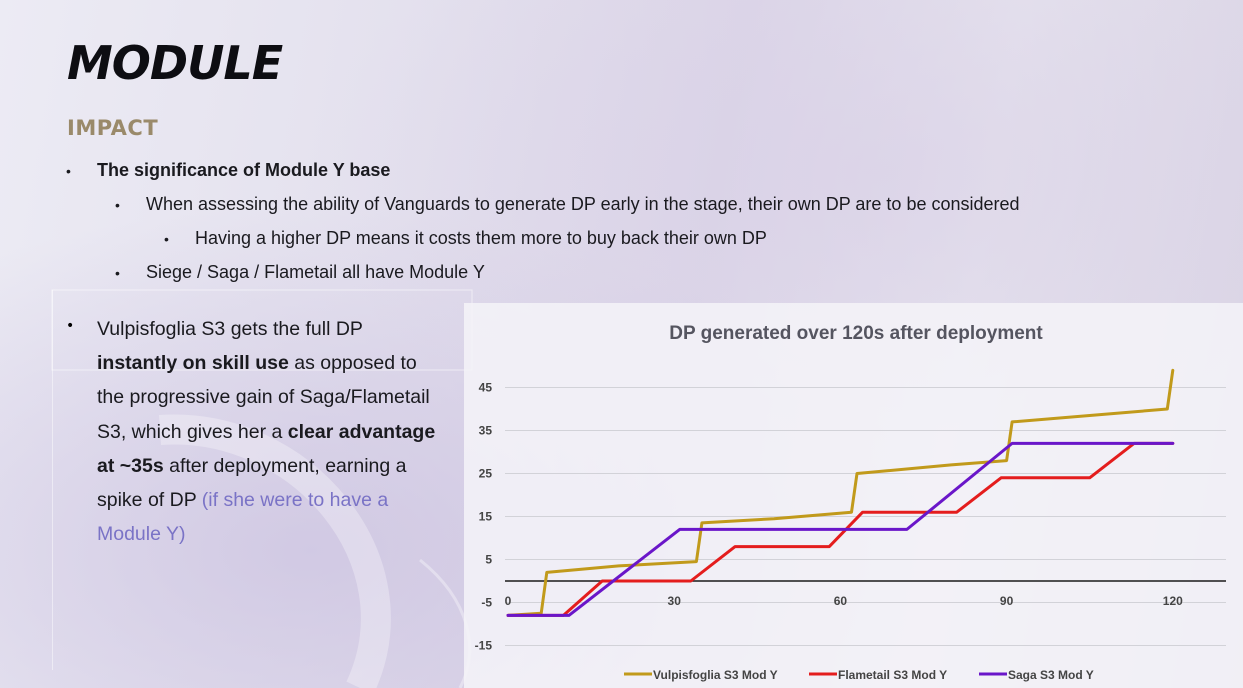  Describe the element at coordinates (243, 517) in the screenshot. I see `para-muted-note: (if she were to have a Module Y)` at that location.